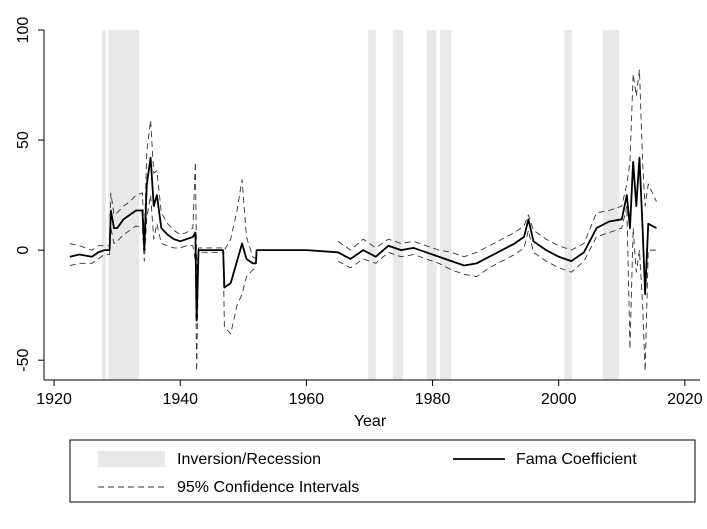 This screenshot has width=707, height=529. What do you see at coordinates (382, 471) in the screenshot?
I see `legend-box` at bounding box center [382, 471].